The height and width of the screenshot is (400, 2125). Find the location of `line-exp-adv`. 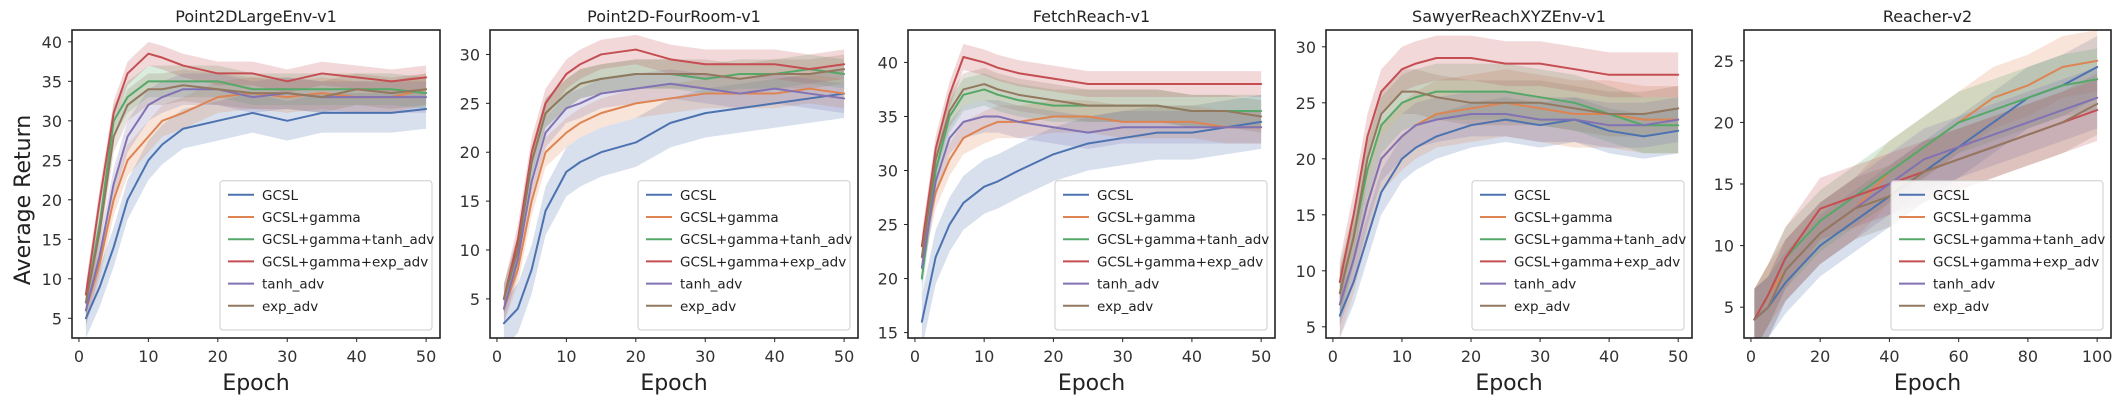

line-exp-adv is located at coordinates (256, 194).